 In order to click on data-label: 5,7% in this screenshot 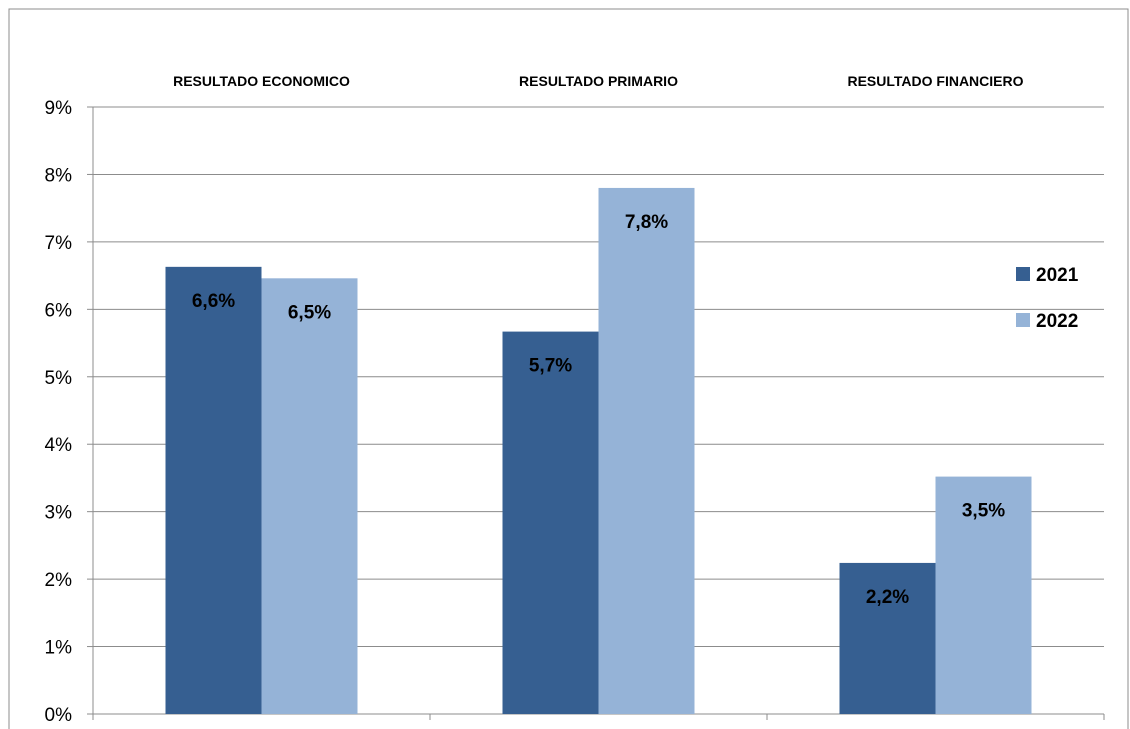, I will do `click(550, 366)`.